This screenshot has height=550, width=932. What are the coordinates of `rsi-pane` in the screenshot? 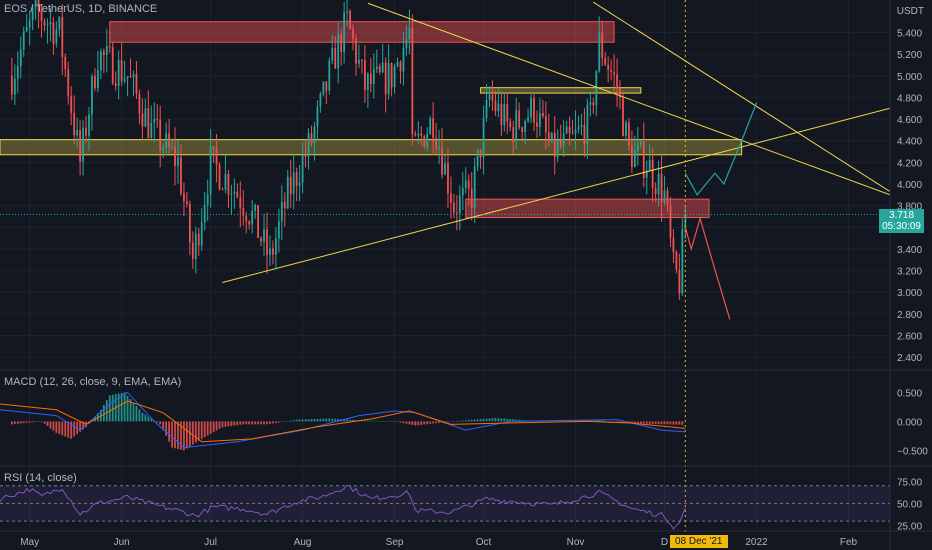 It's located at (445, 507).